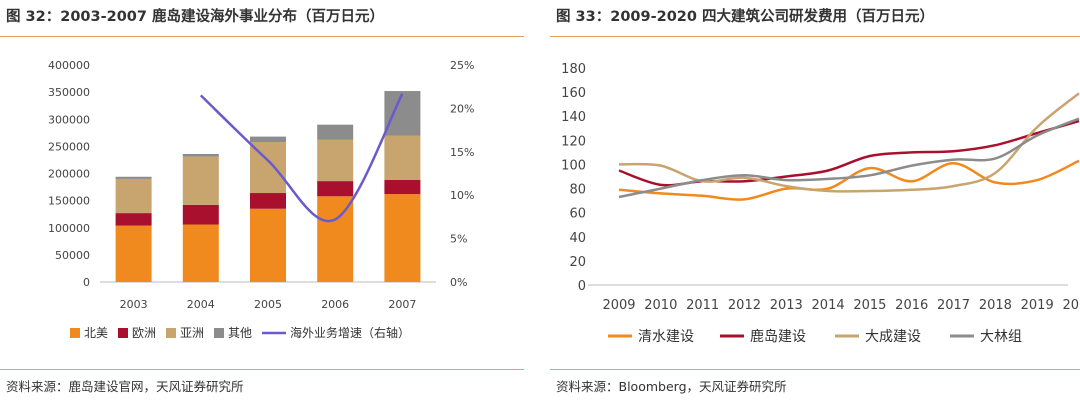 The width and height of the screenshot is (1080, 403). I want to click on x-tick-label: 2003, so click(134, 304).